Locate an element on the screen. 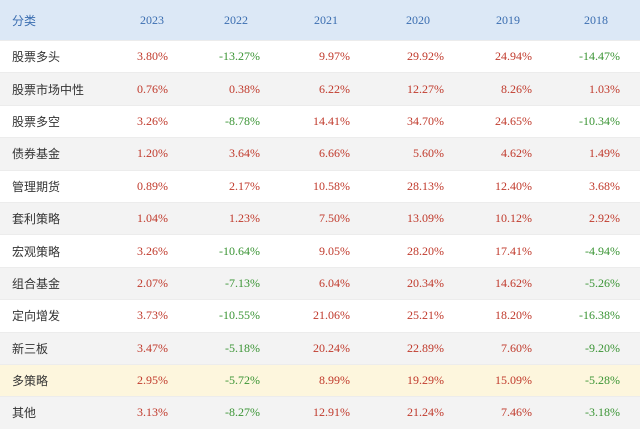 The image size is (640, 429). category-cell: 组合基金 is located at coordinates (55, 283).